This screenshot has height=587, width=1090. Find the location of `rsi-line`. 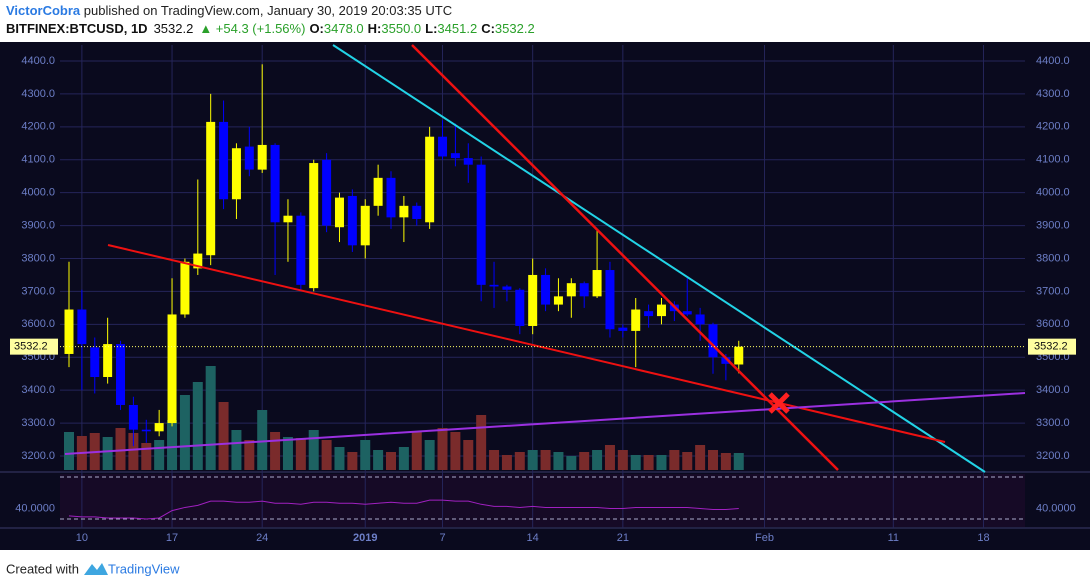

rsi-line is located at coordinates (403, 509).